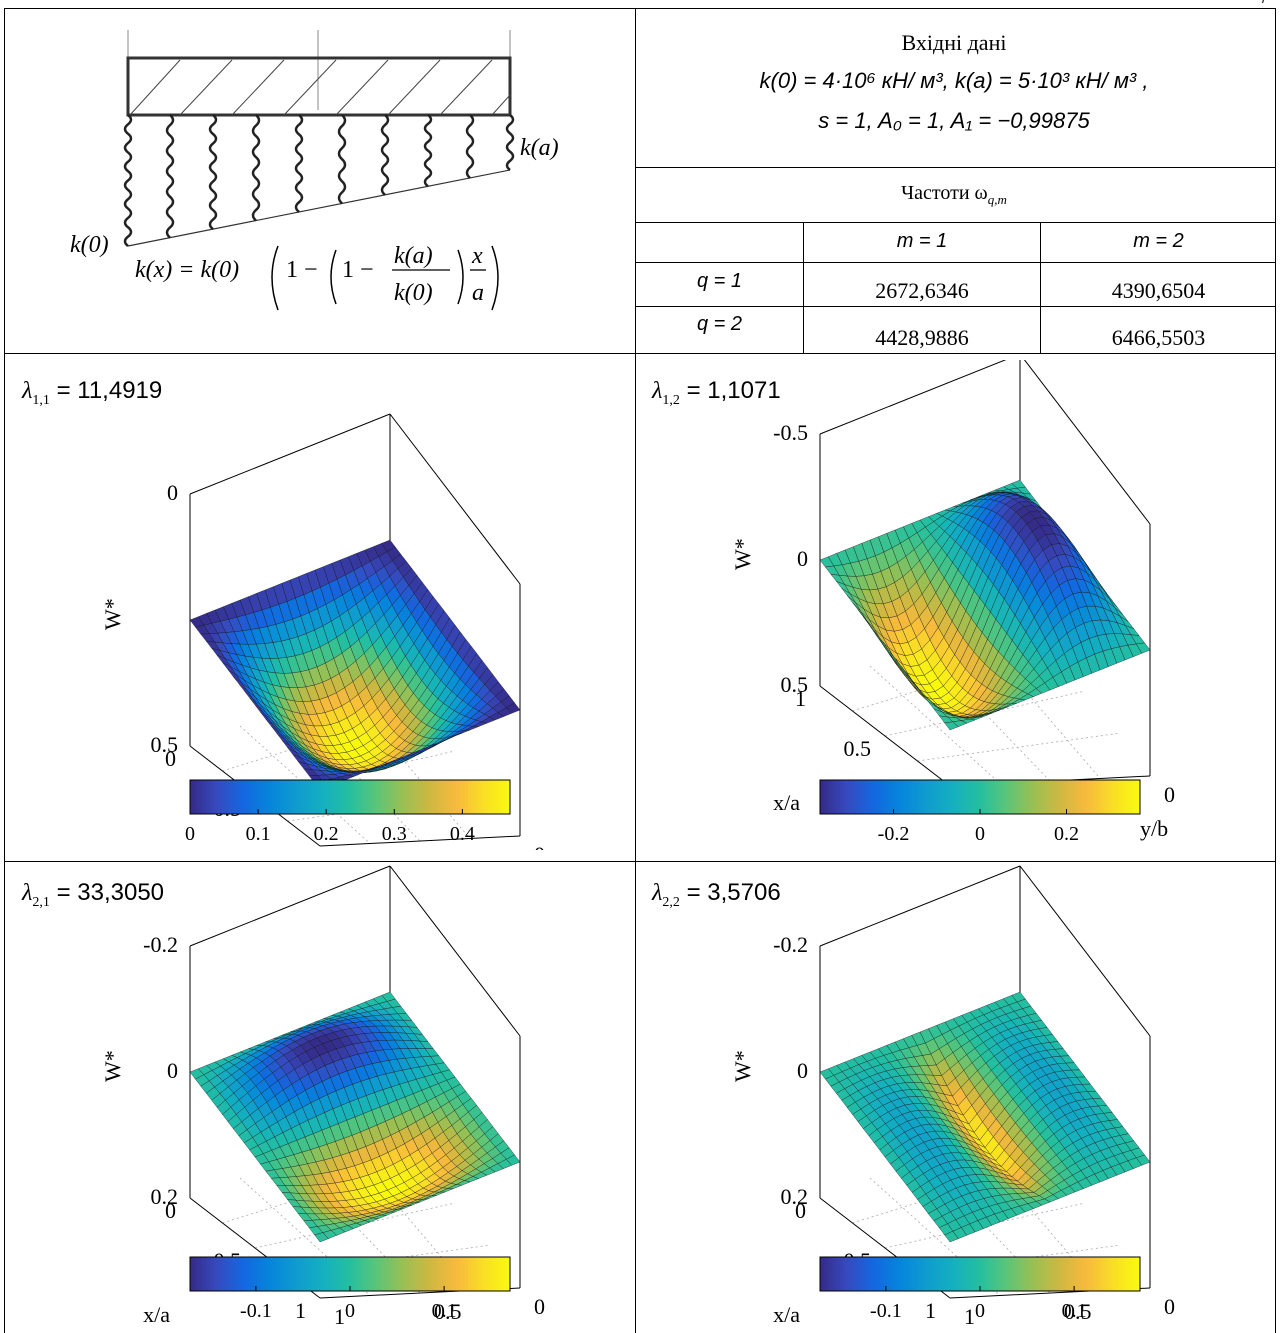  What do you see at coordinates (165, 744) in the screenshot?
I see `w-tick-label: 0.5` at bounding box center [165, 744].